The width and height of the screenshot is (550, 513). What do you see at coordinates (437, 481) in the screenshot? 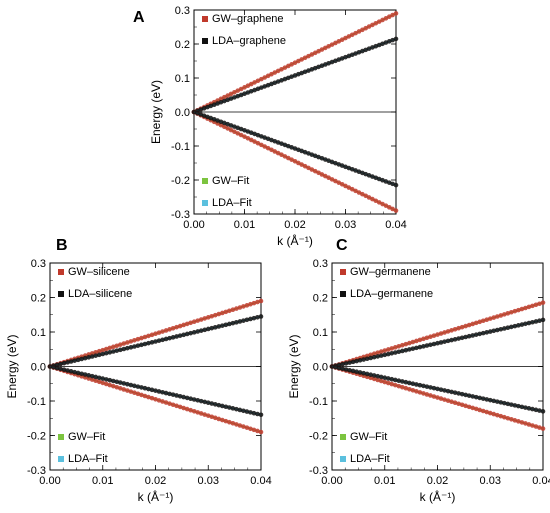
I see `x-tick-label: 0.02` at bounding box center [437, 481].